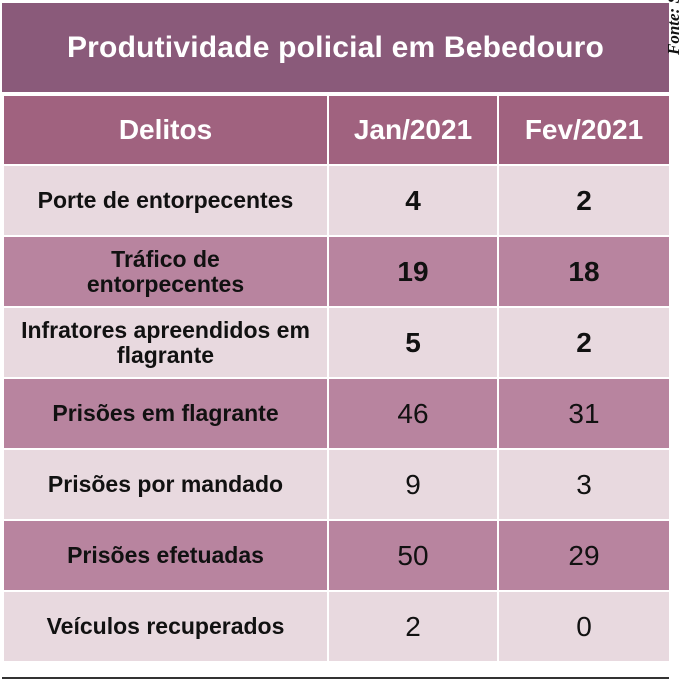 Image resolution: width=696 pixels, height=685 pixels. I want to click on jan-value: 2, so click(413, 626).